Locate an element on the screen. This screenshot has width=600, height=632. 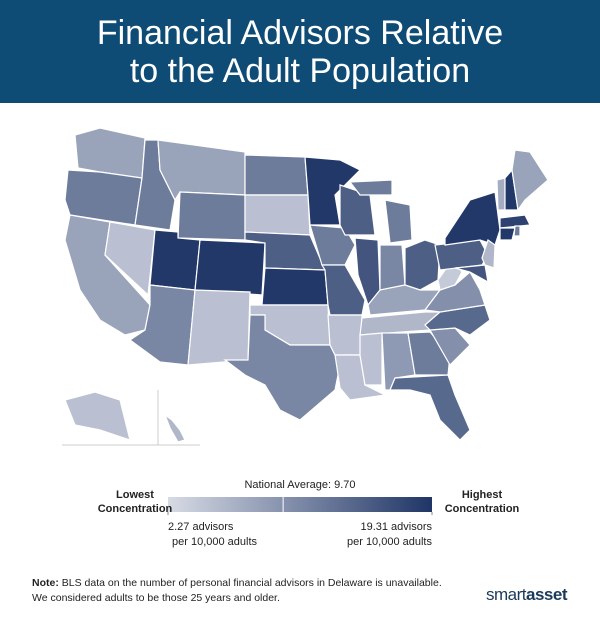
logo: smartasset is located at coordinates (526, 595).